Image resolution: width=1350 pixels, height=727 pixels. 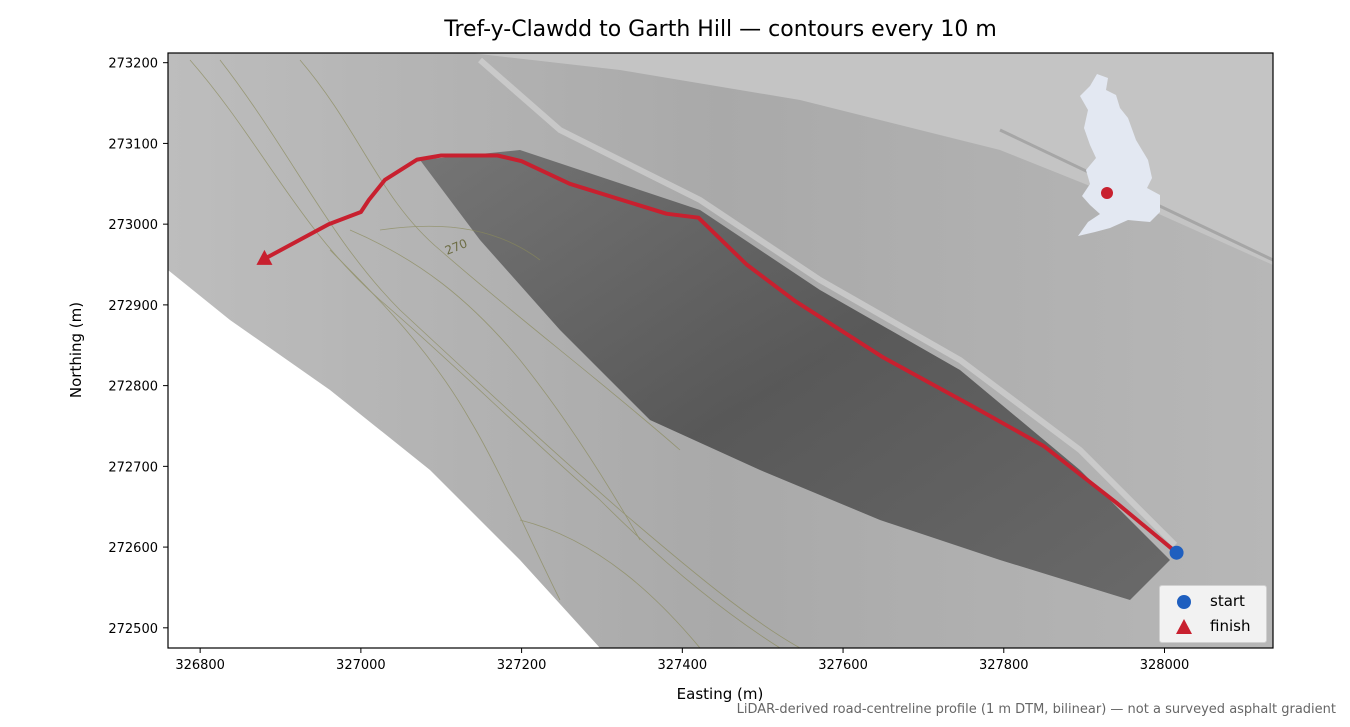 I want to click on y-tick-label: 272800, so click(x=133, y=387).